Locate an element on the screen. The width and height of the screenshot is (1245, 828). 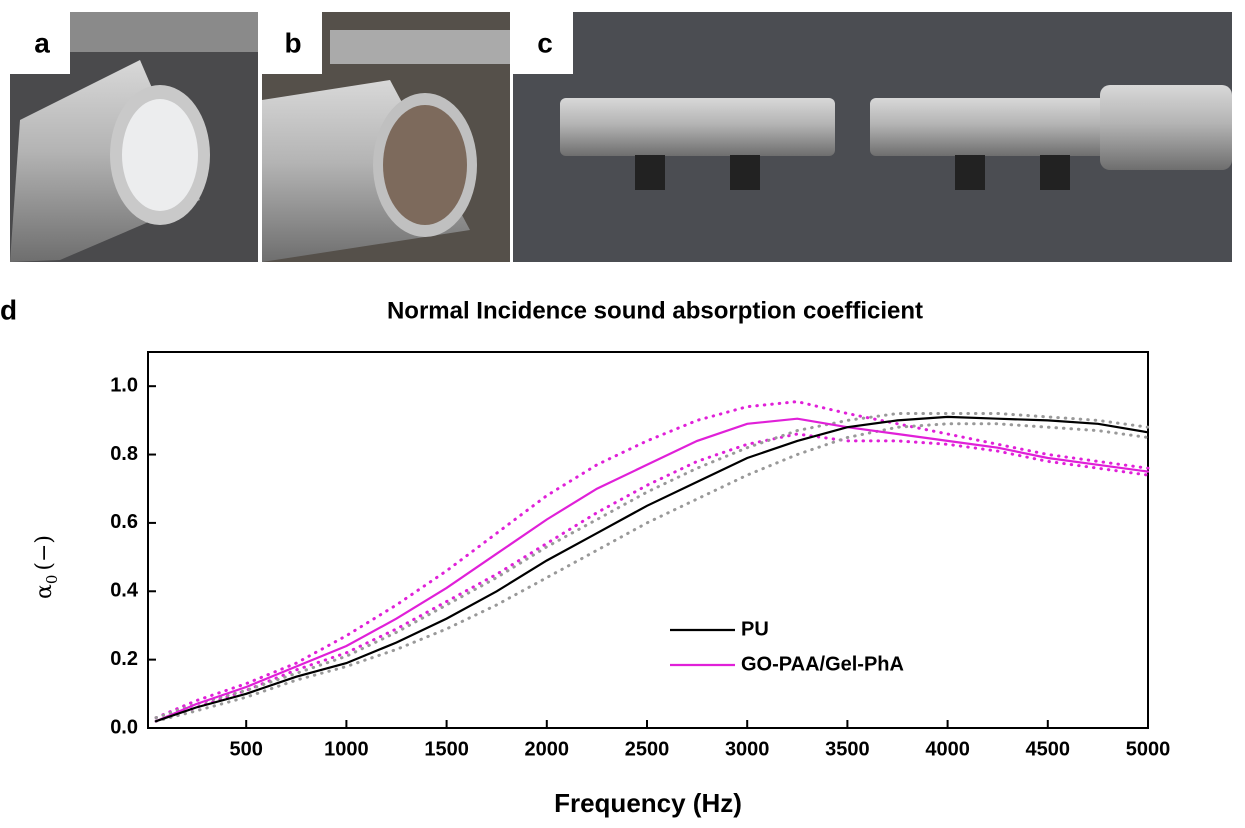
x-tick-label: 500 is located at coordinates (246, 749).